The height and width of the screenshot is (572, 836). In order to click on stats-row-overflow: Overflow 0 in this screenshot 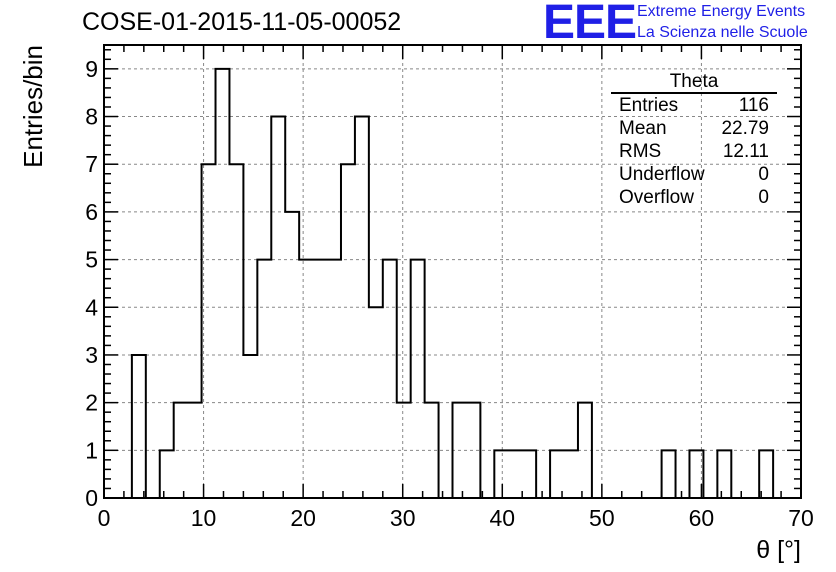, I will do `click(694, 197)`.